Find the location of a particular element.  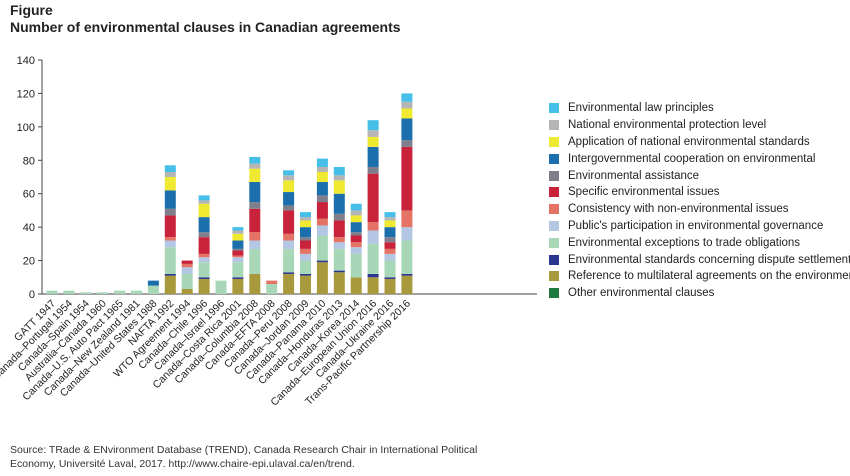

legend-item: Specific environmental issues is located at coordinates (699, 192).